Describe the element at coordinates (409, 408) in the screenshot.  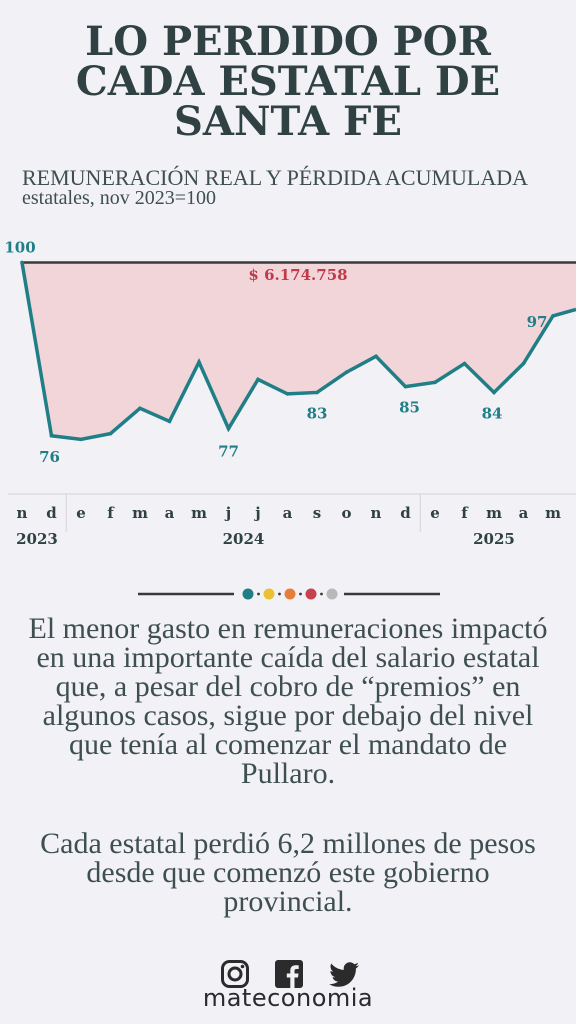
I see `point-label: 85` at that location.